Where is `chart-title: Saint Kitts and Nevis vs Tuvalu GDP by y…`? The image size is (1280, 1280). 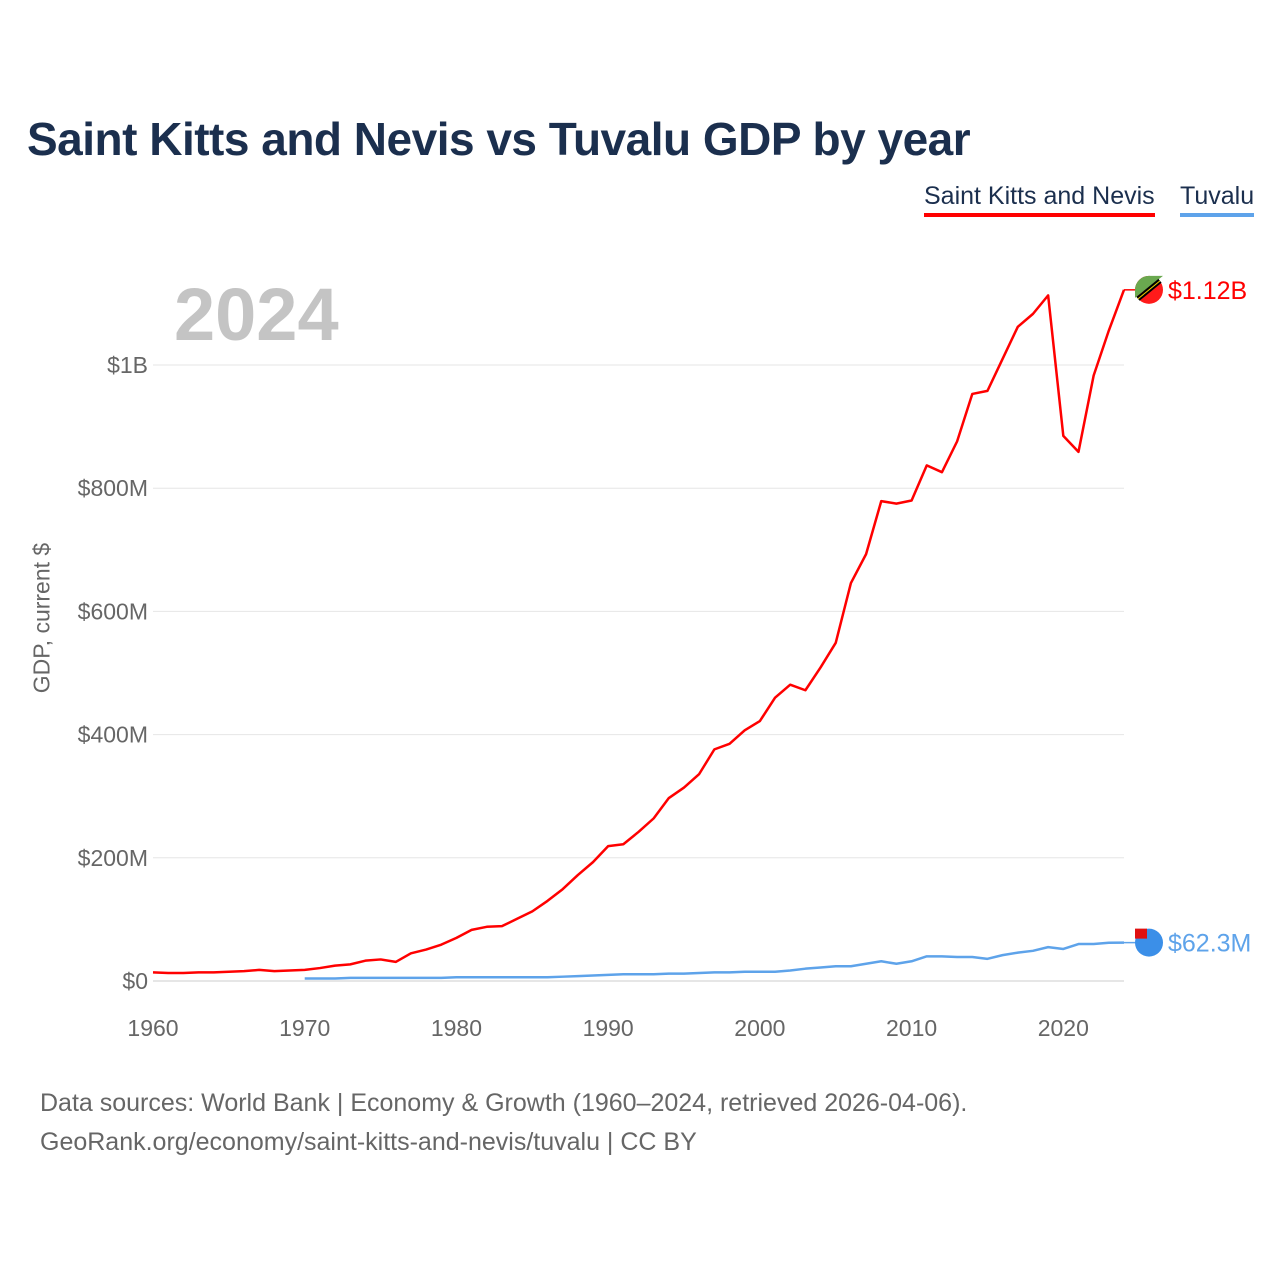 chart-title: Saint Kitts and Nevis vs Tuvalu GDP by y… is located at coordinates (499, 139).